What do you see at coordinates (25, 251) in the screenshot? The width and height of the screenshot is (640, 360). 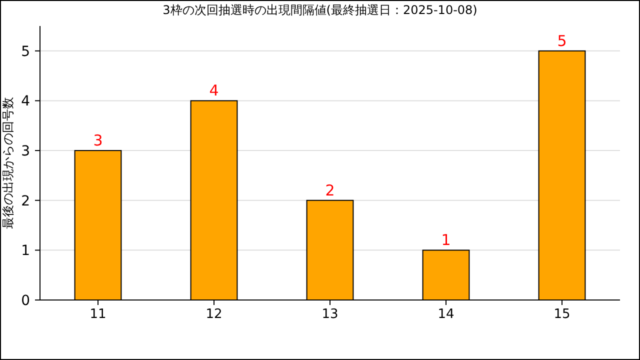 I see `y-tick-label: 1` at bounding box center [25, 251].